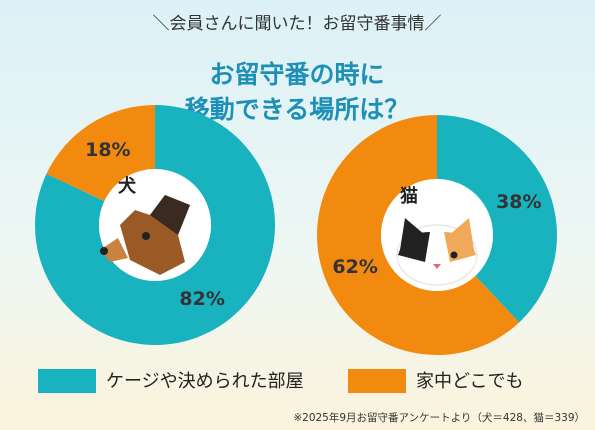  I want to click on value-label: 62%, so click(354, 267).